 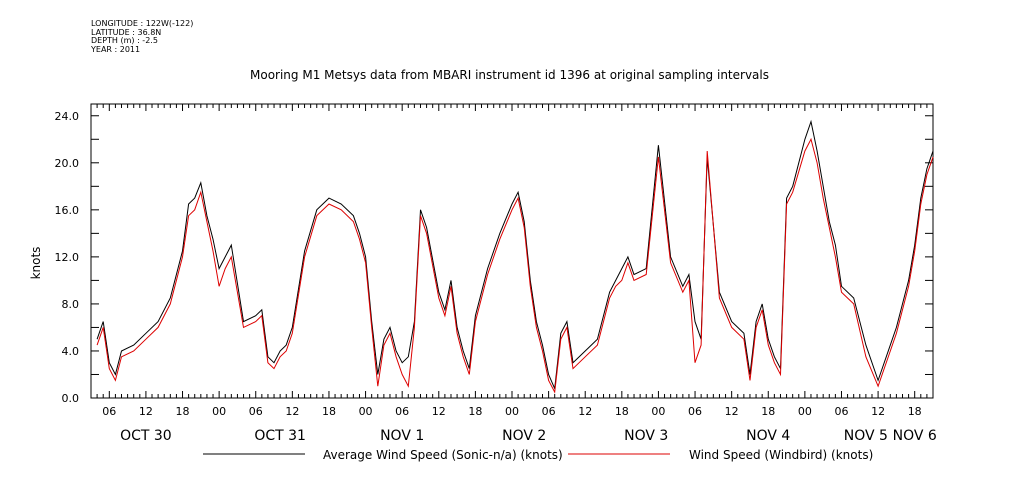 I want to click on y-tick-label: 12.0, so click(x=67, y=257).